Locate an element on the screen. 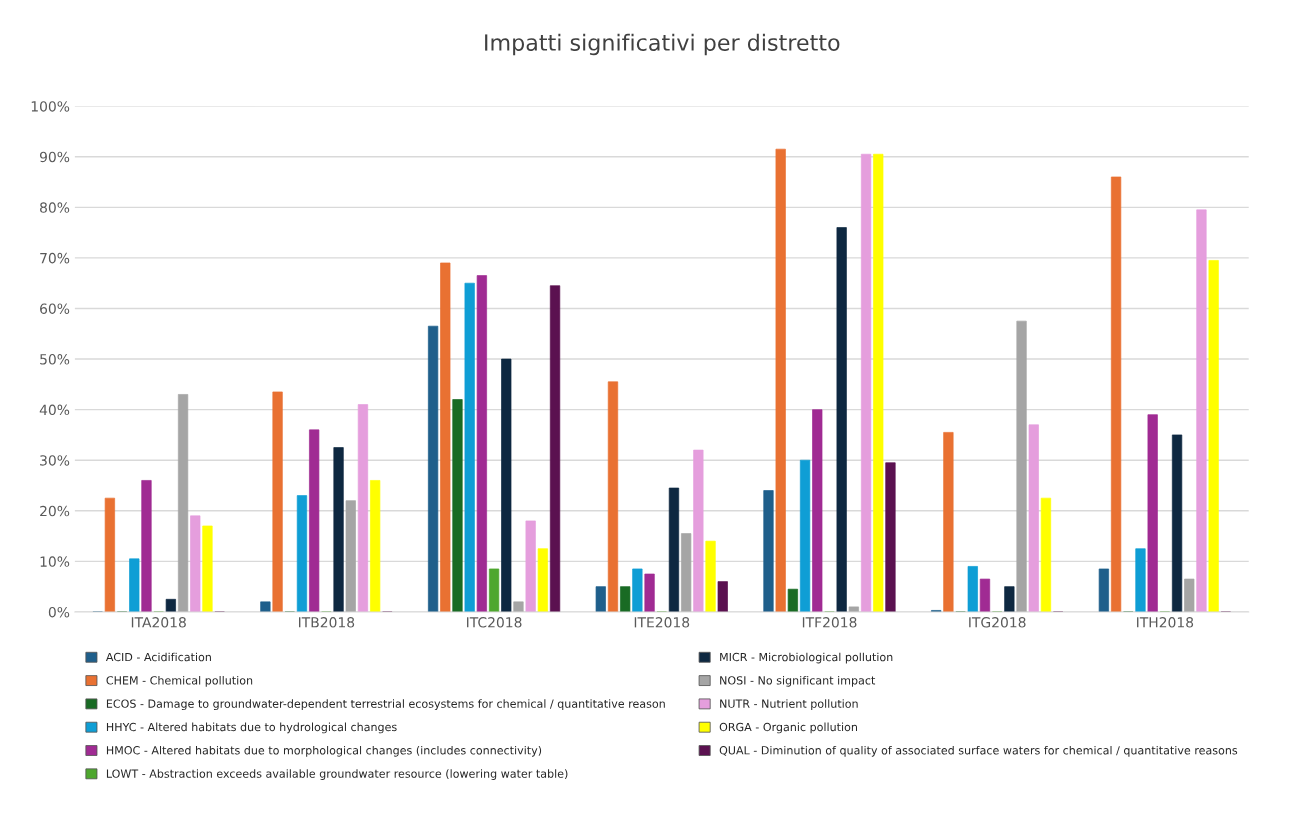 Image resolution: width=1290 pixels, height=836 pixels. legend-label: HHYC - Altered habitats due to hydrological changes is located at coordinates (251, 728).